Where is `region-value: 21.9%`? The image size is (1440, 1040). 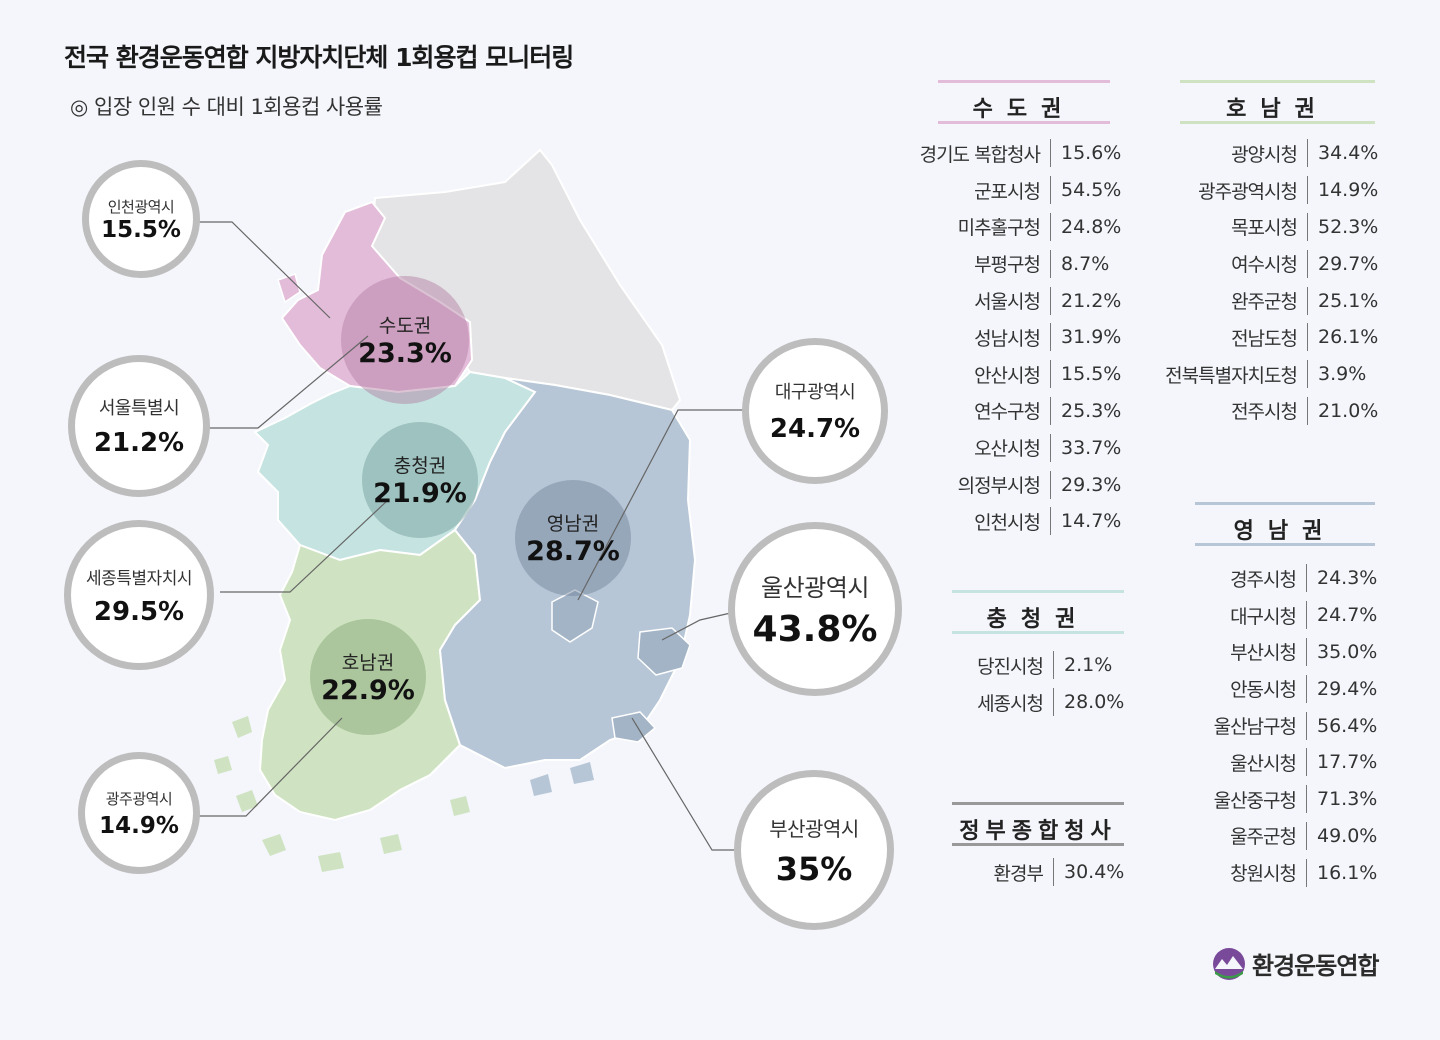 region-value: 21.9% is located at coordinates (420, 493).